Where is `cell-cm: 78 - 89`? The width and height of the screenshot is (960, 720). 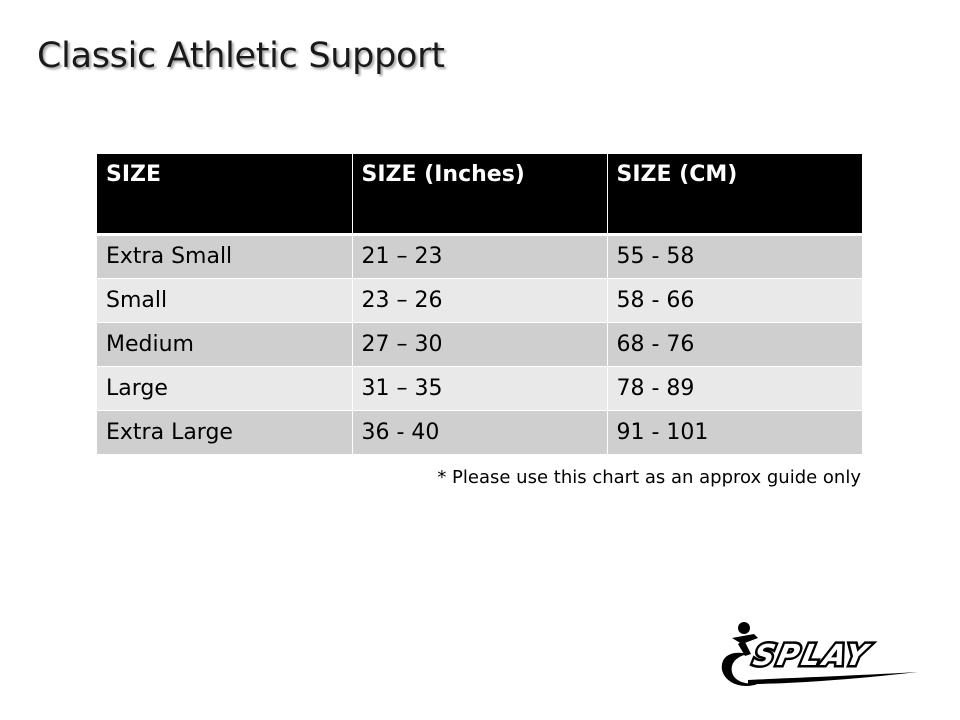 cell-cm: 78 - 89 is located at coordinates (734, 388).